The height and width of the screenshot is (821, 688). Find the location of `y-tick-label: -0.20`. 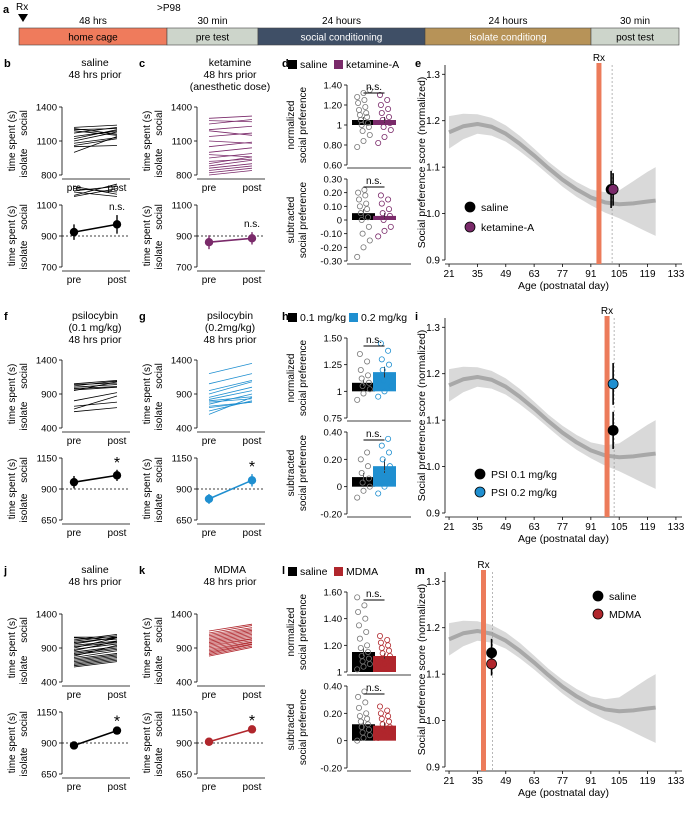

y-tick-label: -0.20 is located at coordinates (331, 769).